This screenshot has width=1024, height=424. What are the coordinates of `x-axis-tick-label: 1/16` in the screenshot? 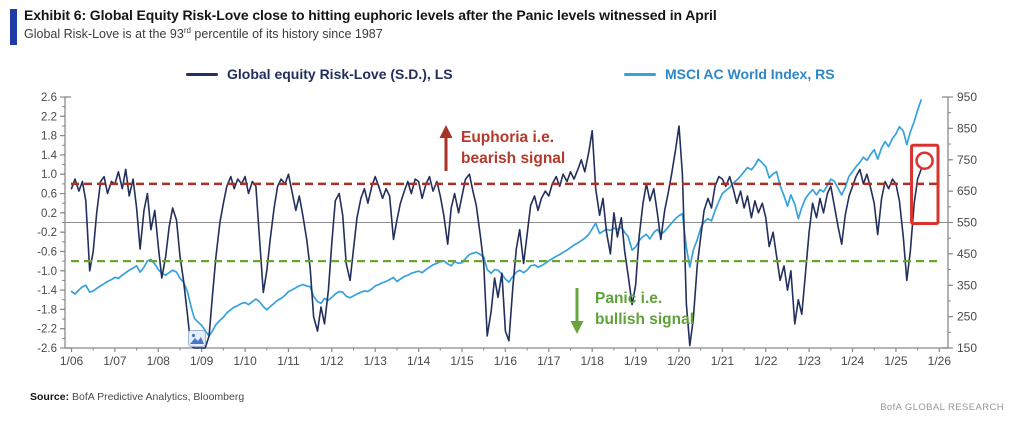 It's located at (506, 361).